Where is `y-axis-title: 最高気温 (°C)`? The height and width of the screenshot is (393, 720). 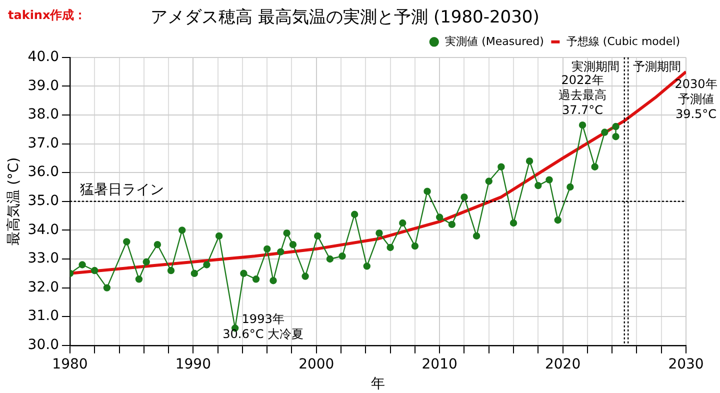
y-axis-title: 最高気温 (°C) is located at coordinates (14, 201).